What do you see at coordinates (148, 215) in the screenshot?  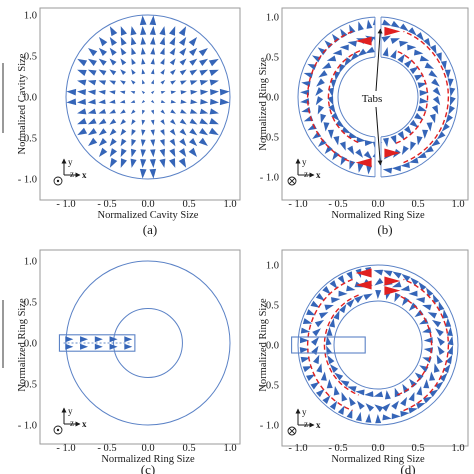 I see `x-axis-label: Normalized Cavity Size` at bounding box center [148, 215].